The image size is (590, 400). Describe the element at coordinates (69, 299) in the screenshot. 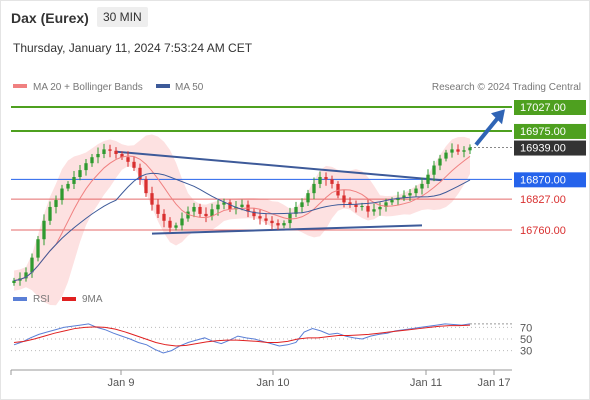

I see `ma9-legend-swatch` at that location.